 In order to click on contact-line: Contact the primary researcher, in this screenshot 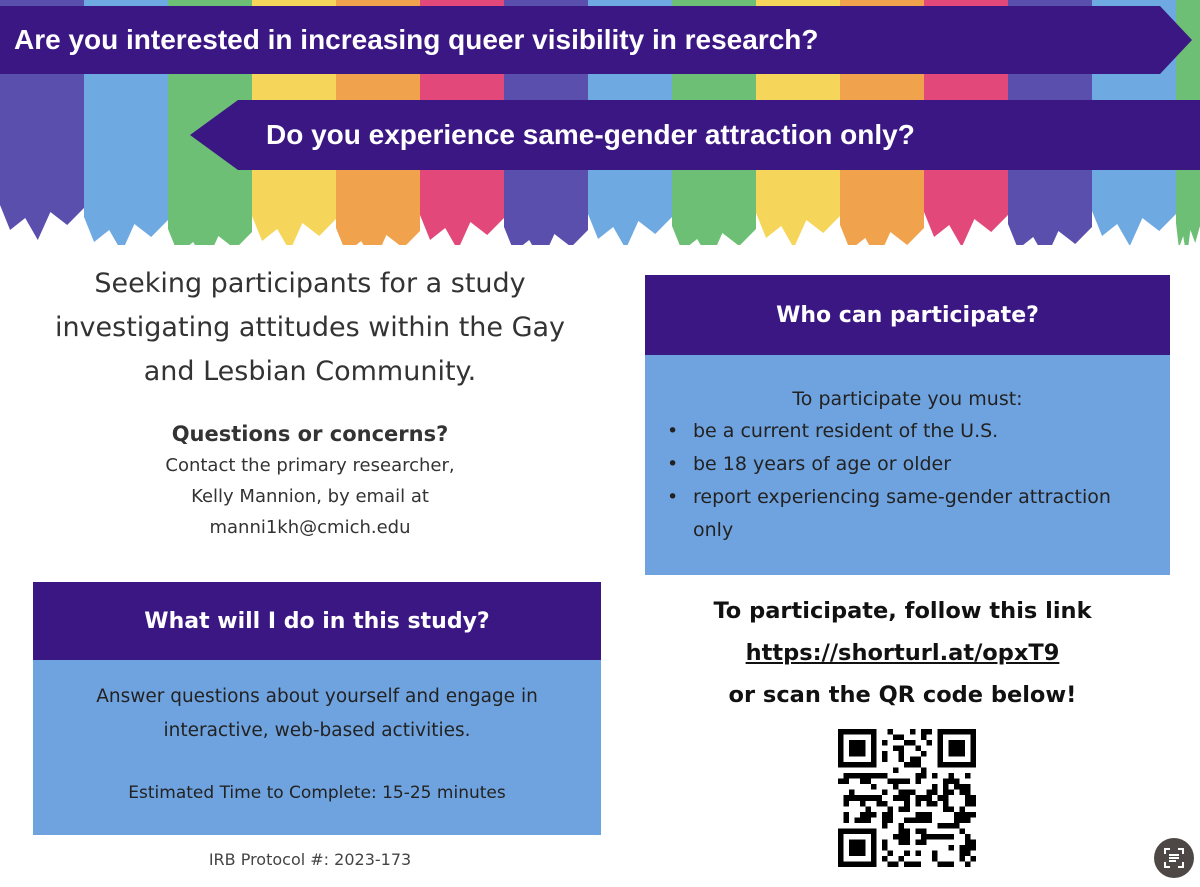, I will do `click(310, 465)`.